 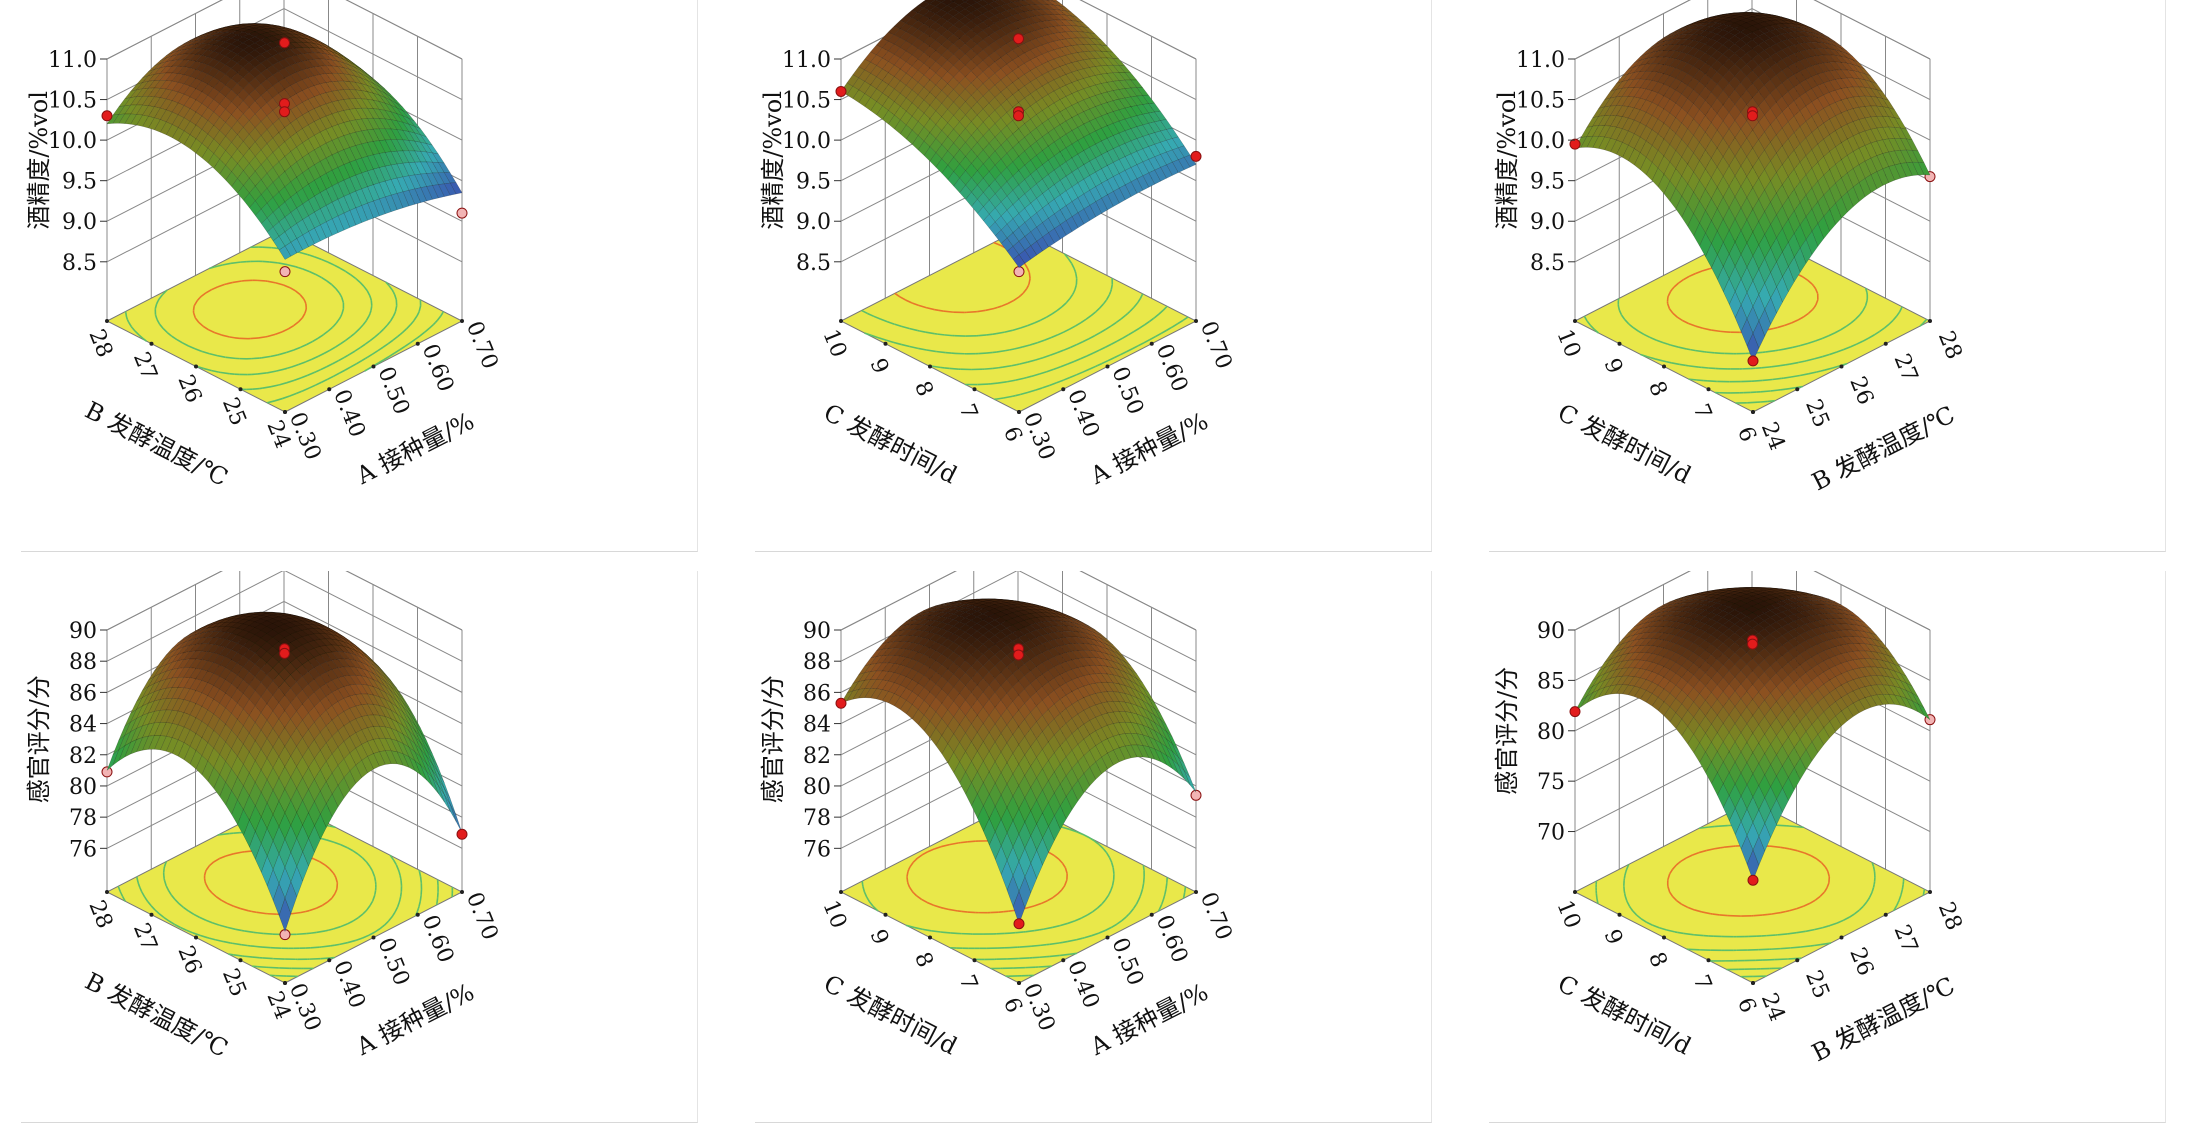 What do you see at coordinates (234, 411) in the screenshot?
I see `left-axis-tick-label: 25` at bounding box center [234, 411].